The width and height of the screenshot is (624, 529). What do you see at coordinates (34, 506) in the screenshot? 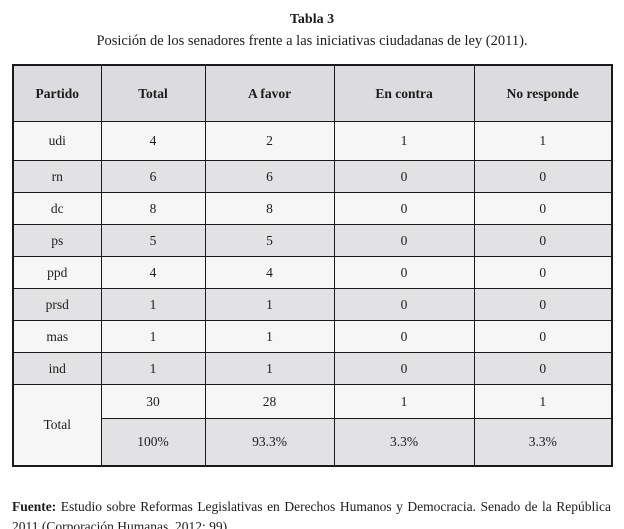
I see `source-note-label: Fuente:` at bounding box center [34, 506].